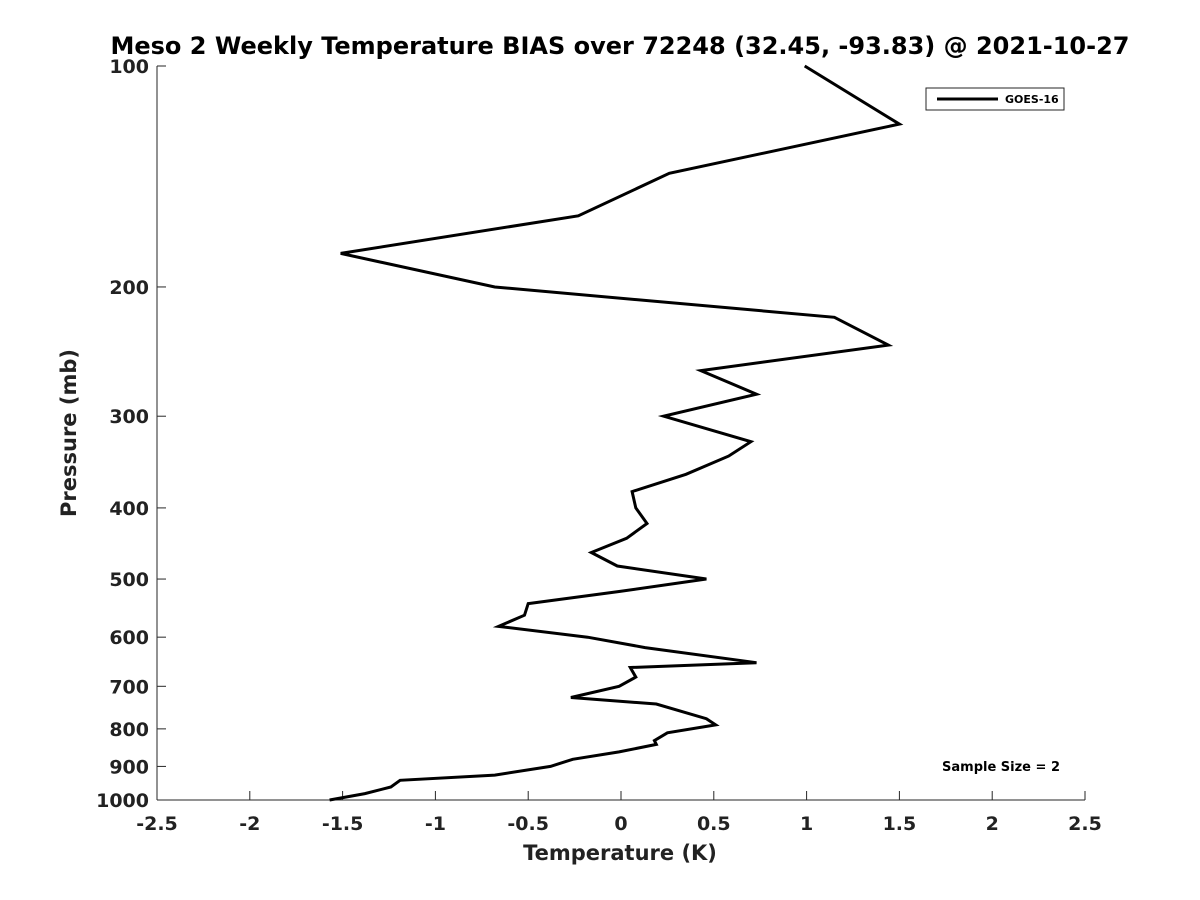 Image resolution: width=1200 pixels, height=900 pixels. I want to click on y-tick-label: 900, so click(129, 767).